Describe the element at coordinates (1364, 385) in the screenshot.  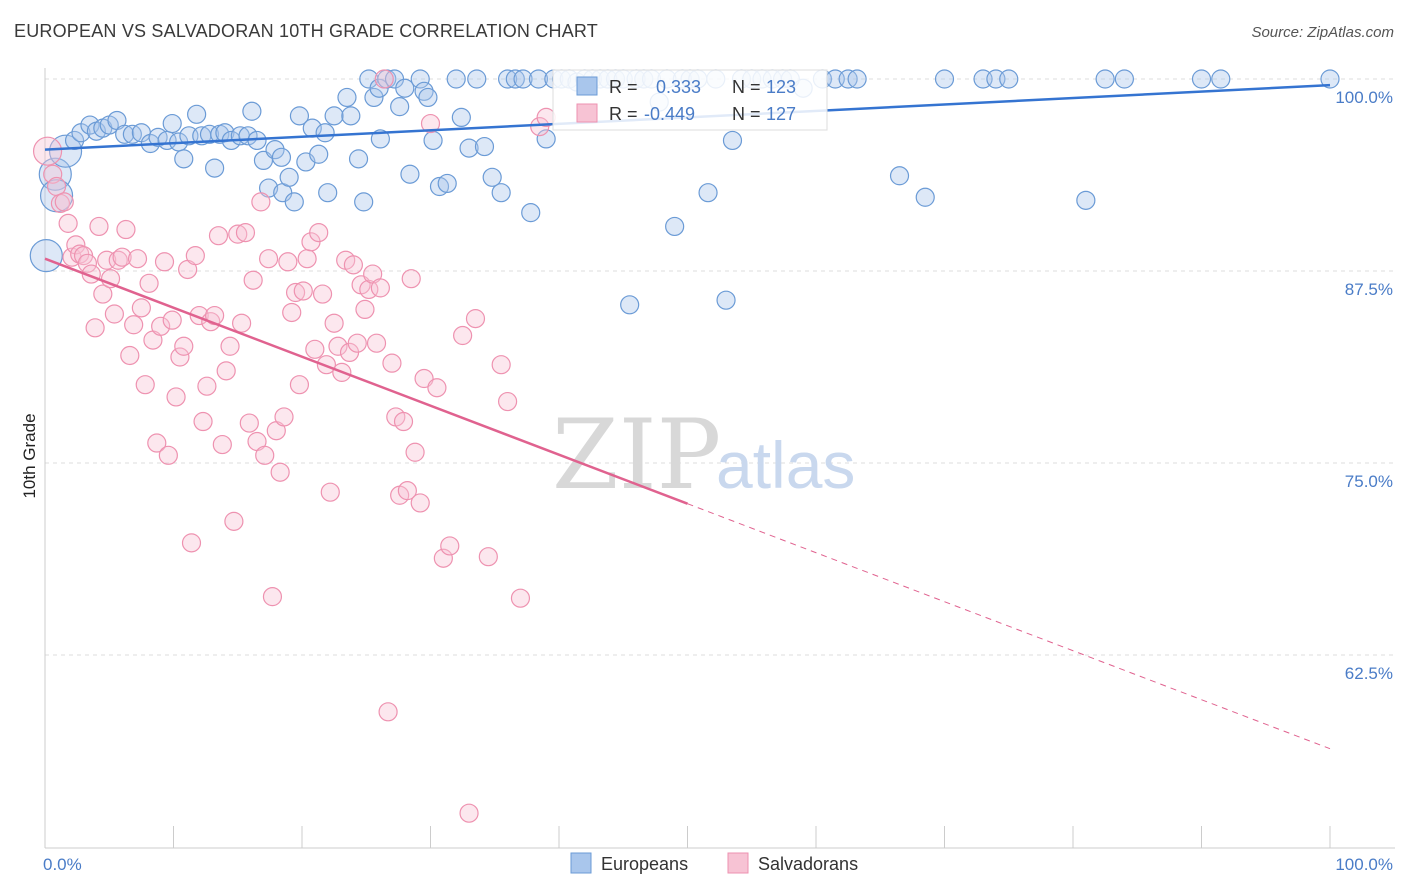
I see `y-tick-labels: 62.5% 75.0% 87.5% 100.0%` at that location.